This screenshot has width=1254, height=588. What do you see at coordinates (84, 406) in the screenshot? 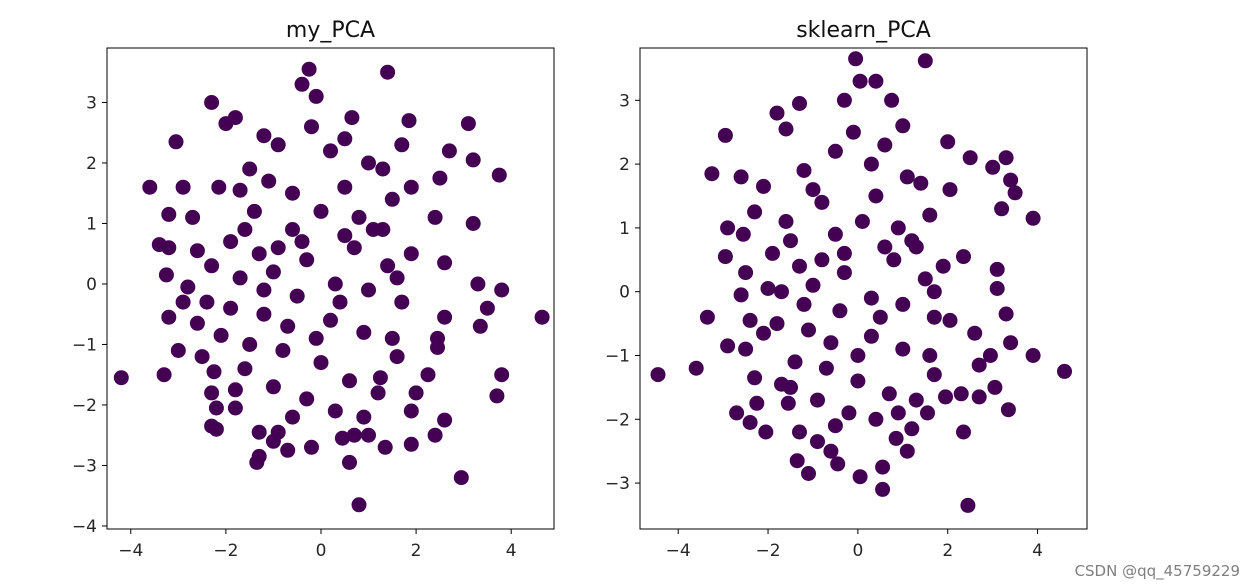
I see `y-tick-label: −2` at bounding box center [84, 406].